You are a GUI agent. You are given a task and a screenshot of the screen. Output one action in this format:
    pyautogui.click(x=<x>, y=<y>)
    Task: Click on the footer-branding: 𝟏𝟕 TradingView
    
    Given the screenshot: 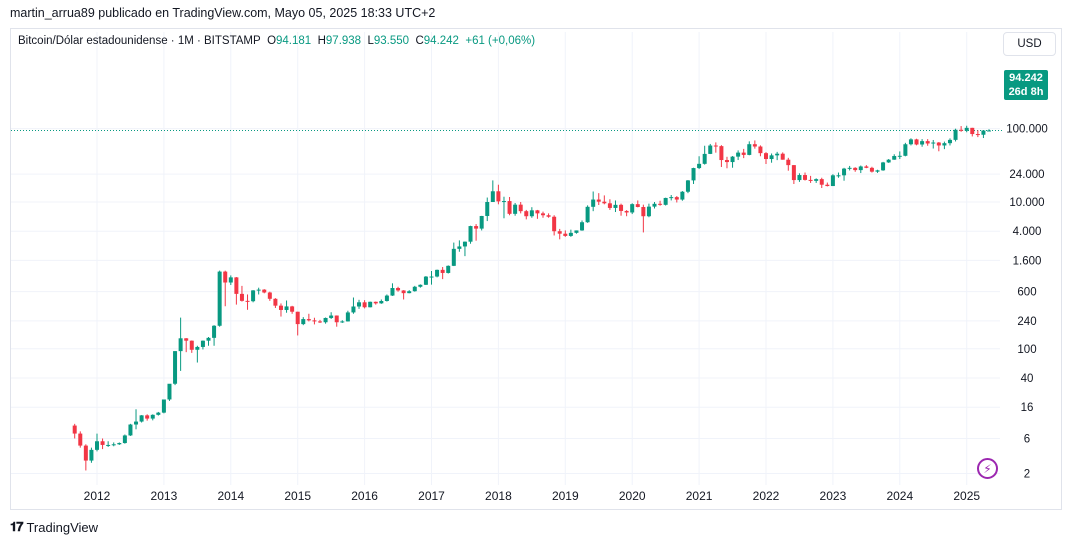 What is the action you would take?
    pyautogui.click(x=54, y=527)
    